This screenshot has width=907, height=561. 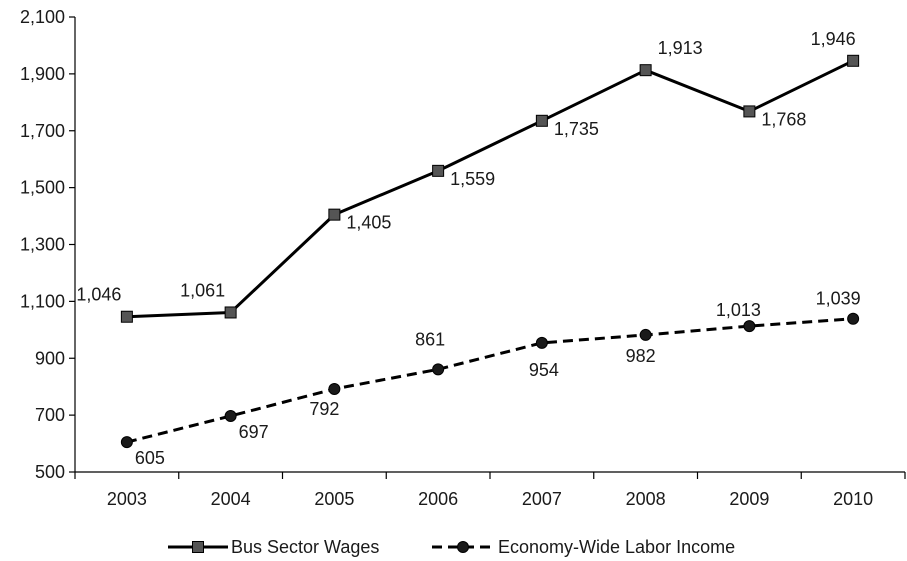 What do you see at coordinates (42, 245) in the screenshot?
I see `y-tick-label: 1,300` at bounding box center [42, 245].